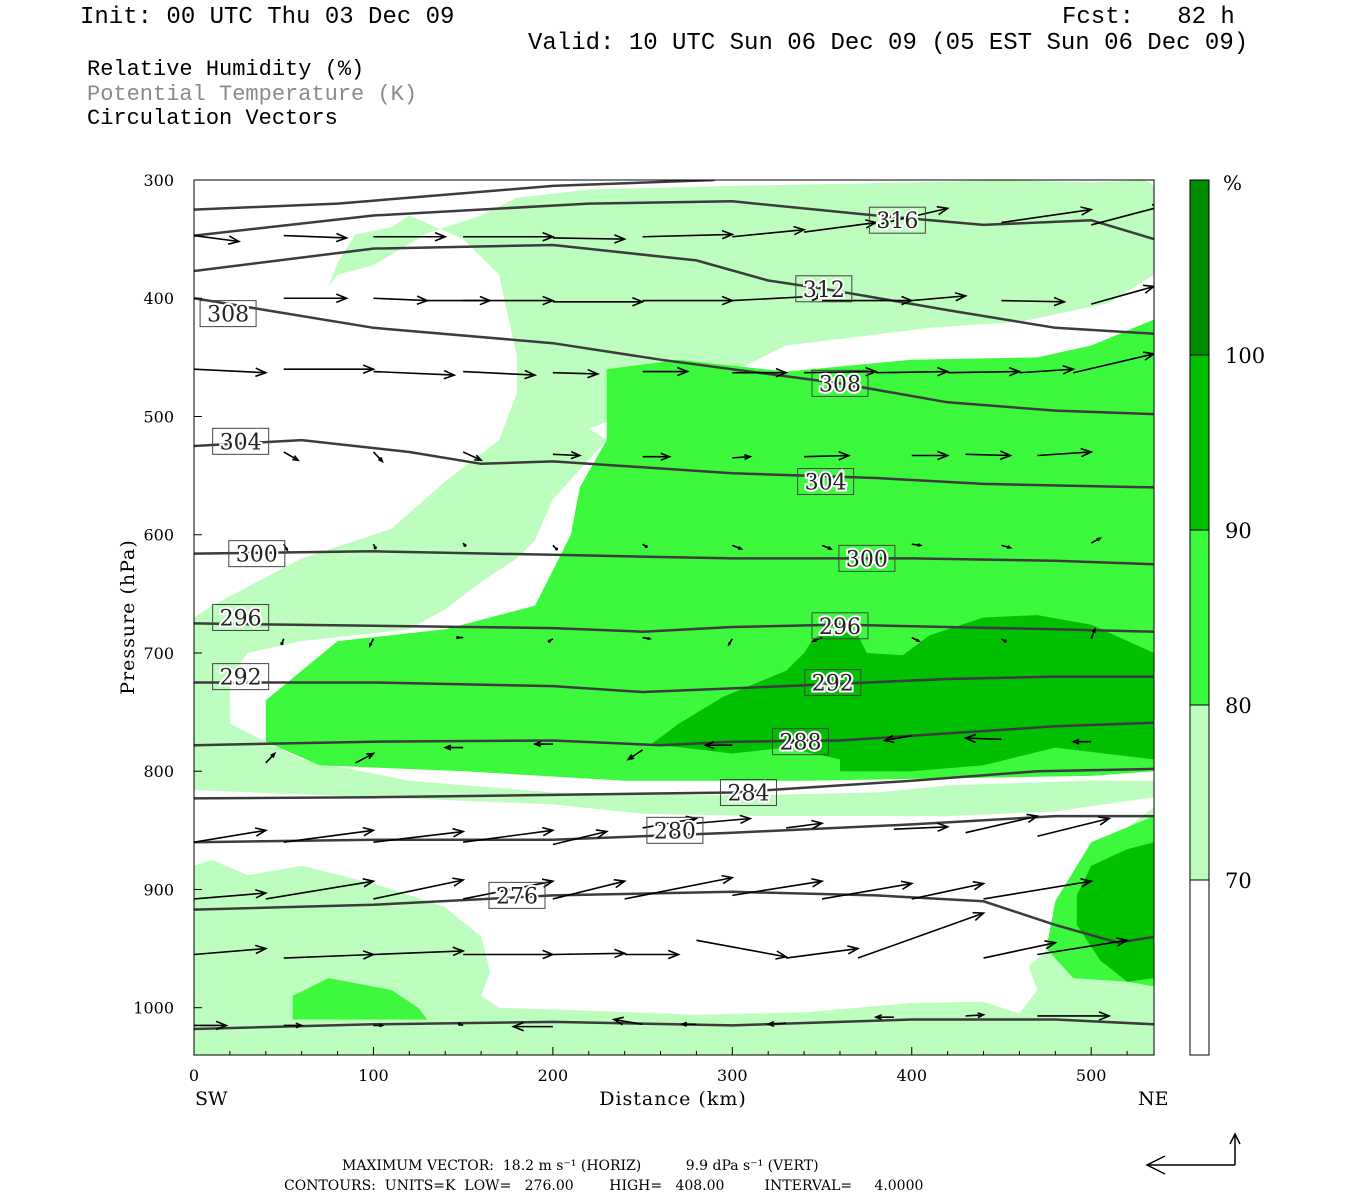  Describe the element at coordinates (675, 831) in the screenshot. I see `contour-label-text: 280` at that location.